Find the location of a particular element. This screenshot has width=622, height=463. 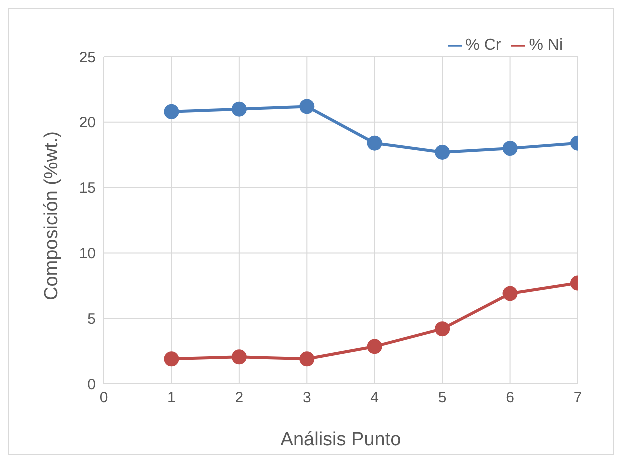

legend-label: % Ni is located at coordinates (546, 45).